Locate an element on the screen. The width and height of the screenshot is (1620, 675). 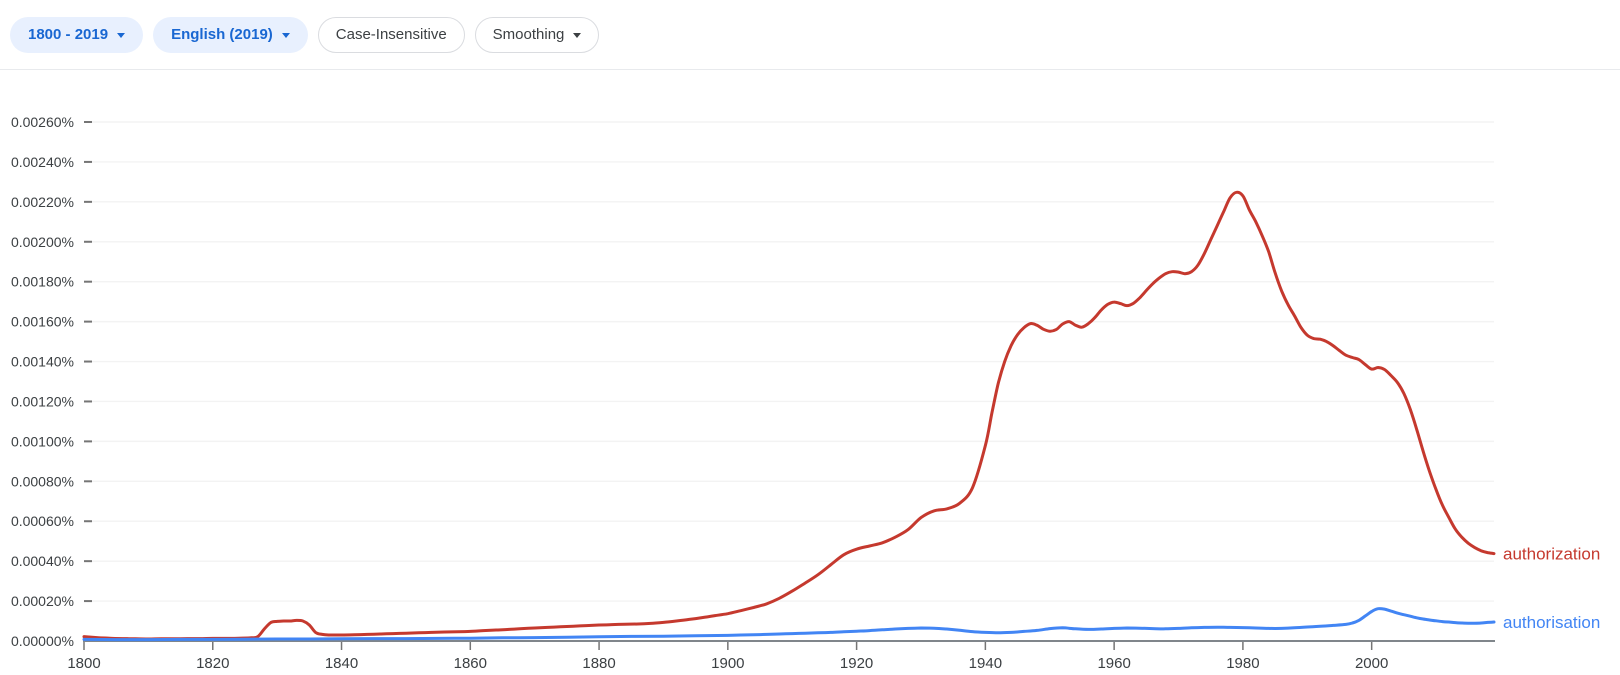
series-end-label-authorisation: authorisation is located at coordinates (1551, 622).